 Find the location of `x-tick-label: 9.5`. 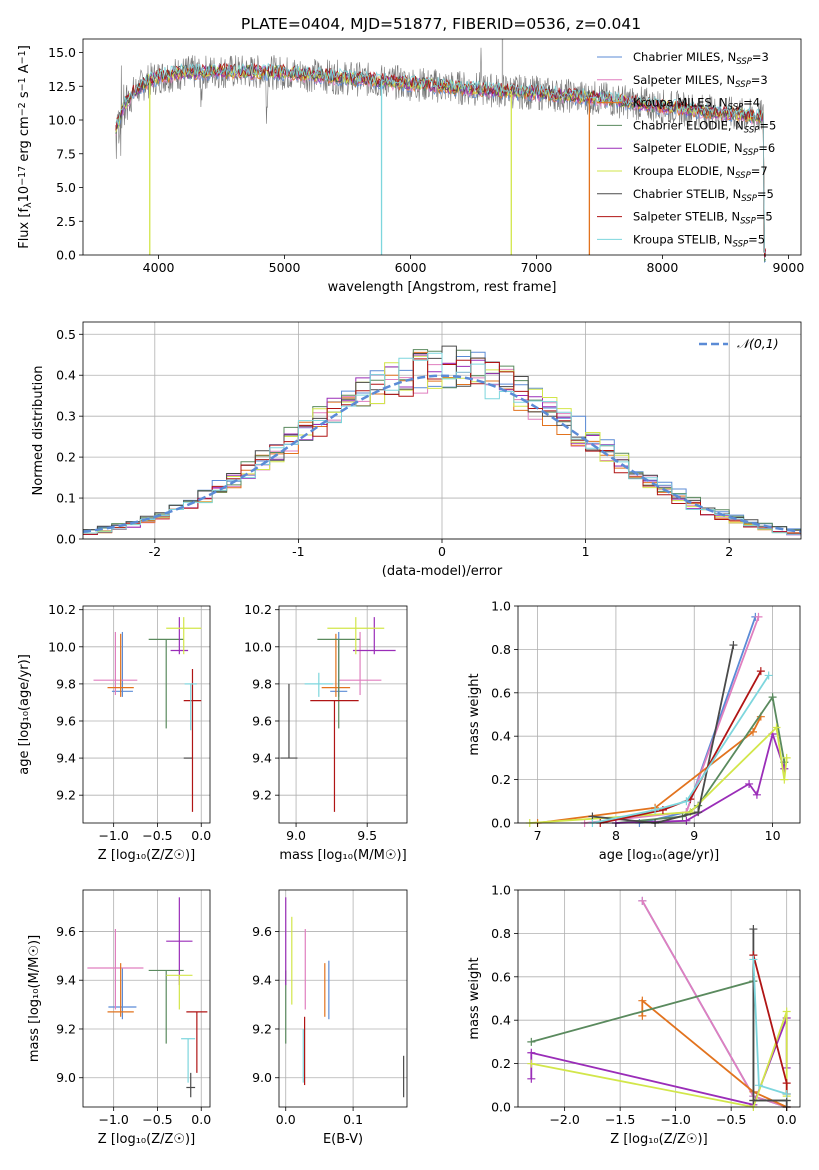

x-tick-label: 9.5 is located at coordinates (367, 835).